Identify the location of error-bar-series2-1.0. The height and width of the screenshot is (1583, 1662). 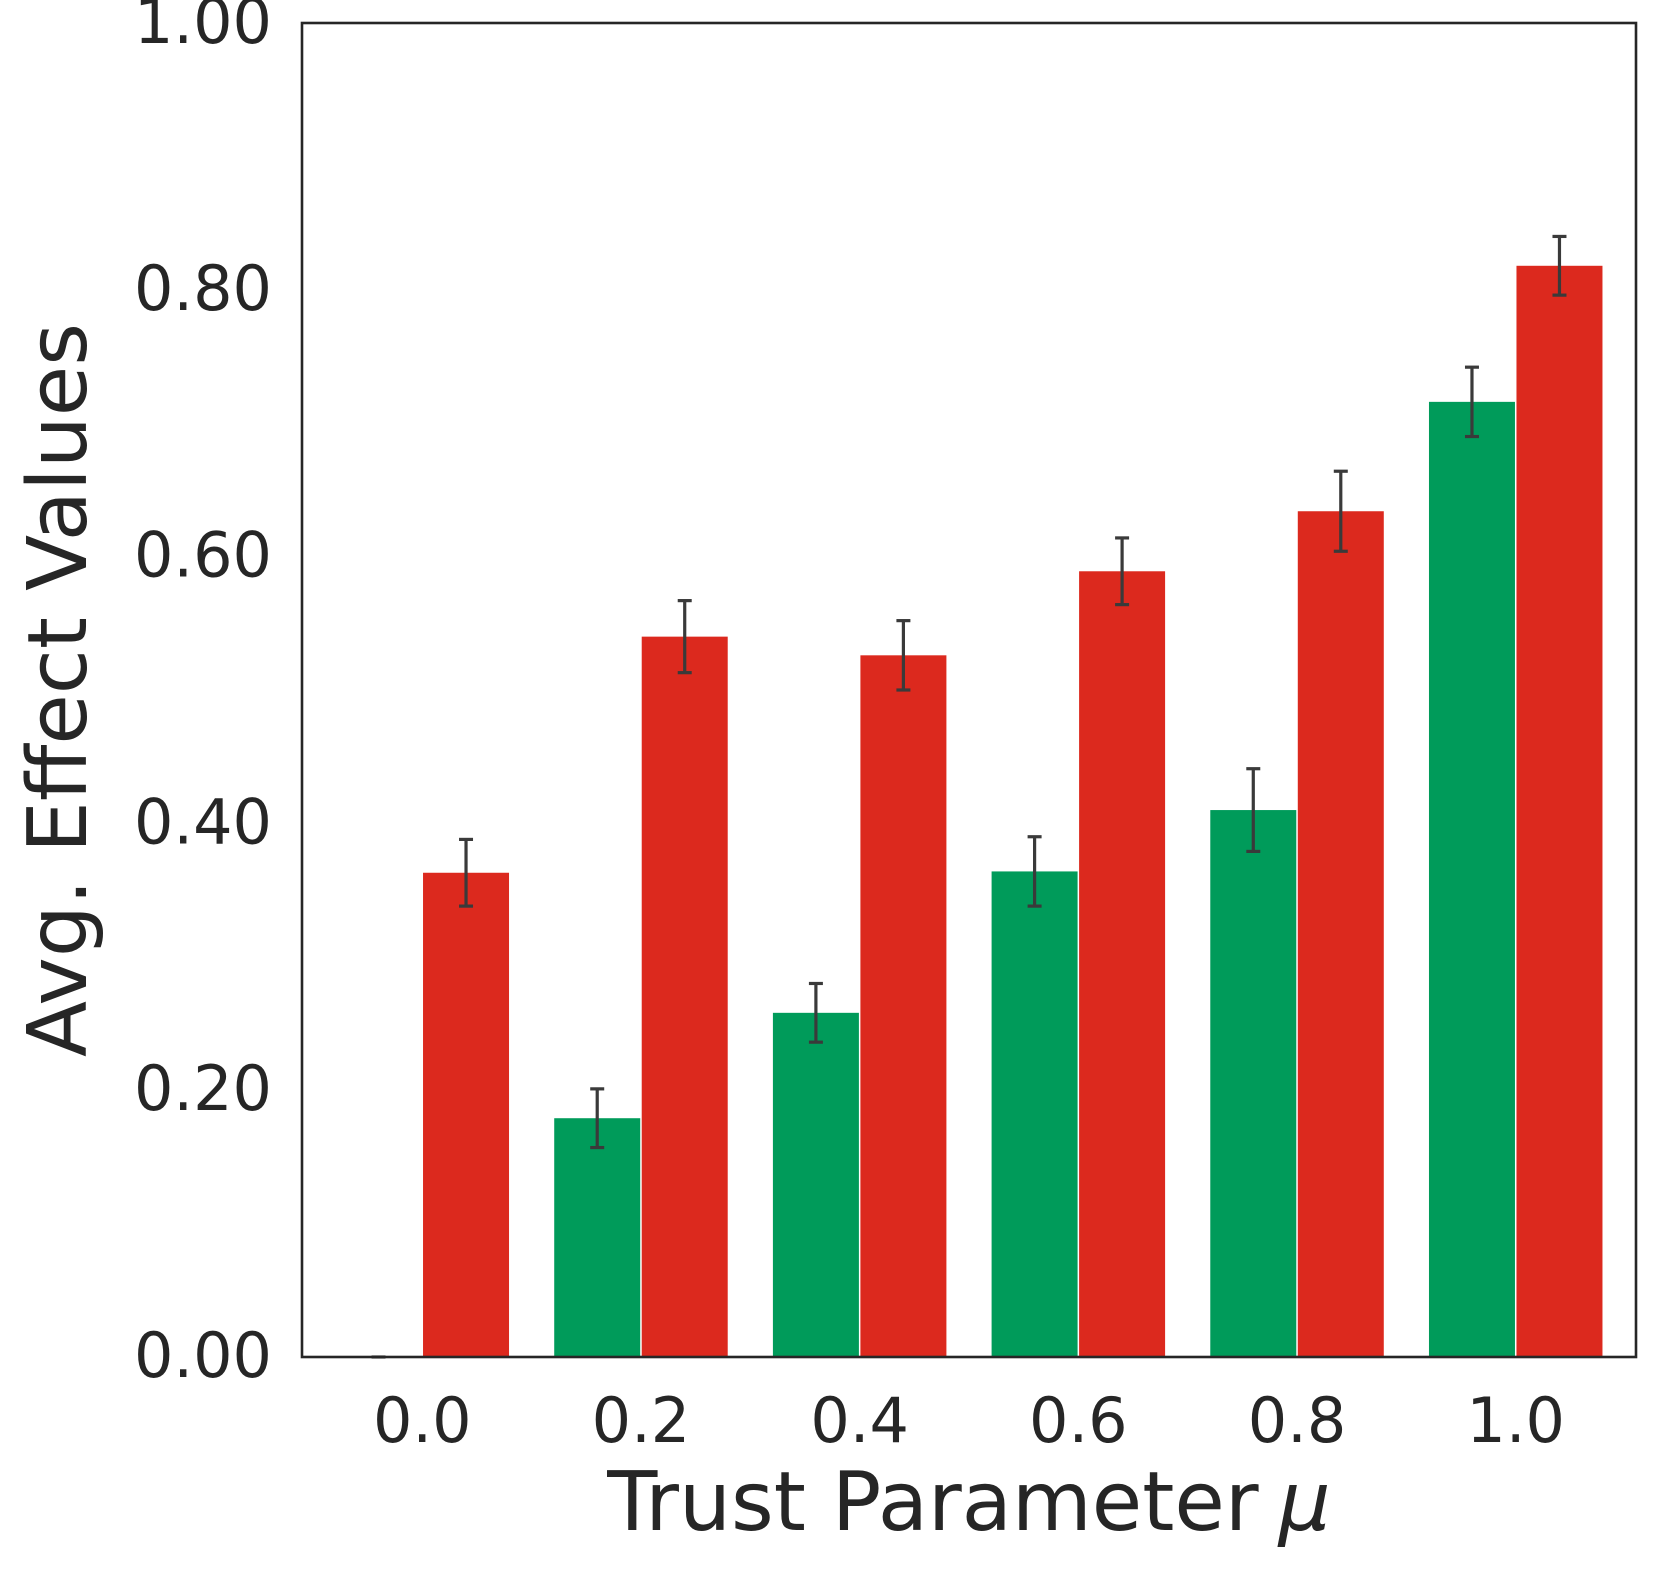
(1559, 265).